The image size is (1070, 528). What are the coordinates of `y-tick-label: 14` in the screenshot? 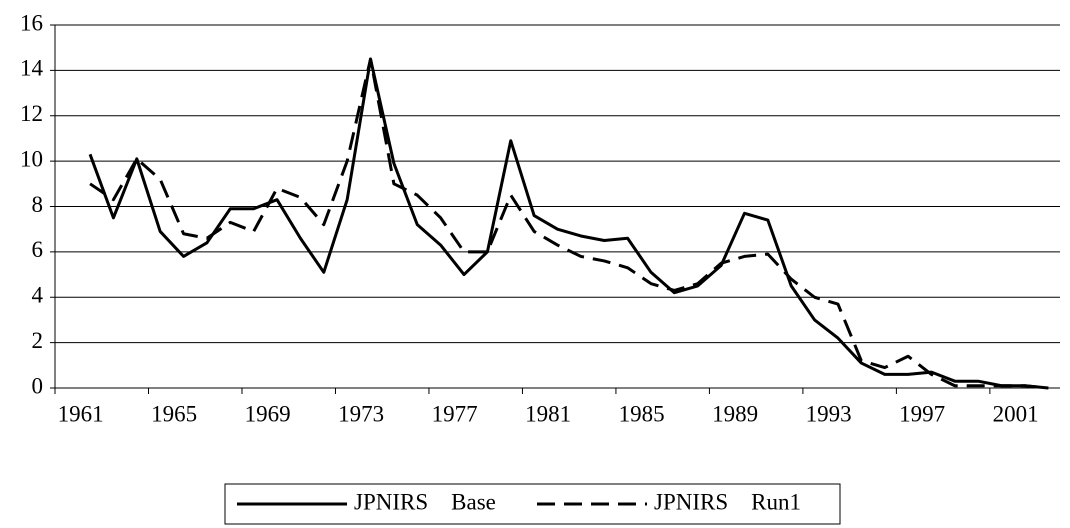 It's located at (32, 68).